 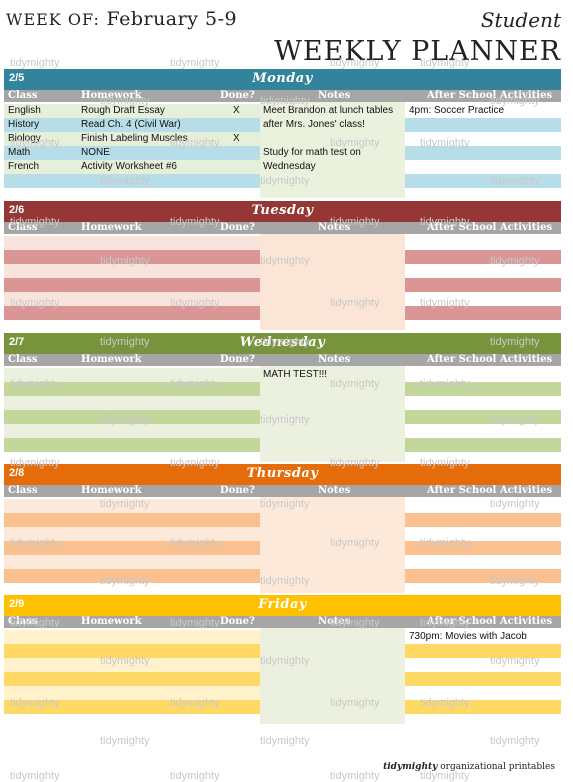 I want to click on activity-text: 730pm: Movies with Jacob, so click(x=468, y=636).